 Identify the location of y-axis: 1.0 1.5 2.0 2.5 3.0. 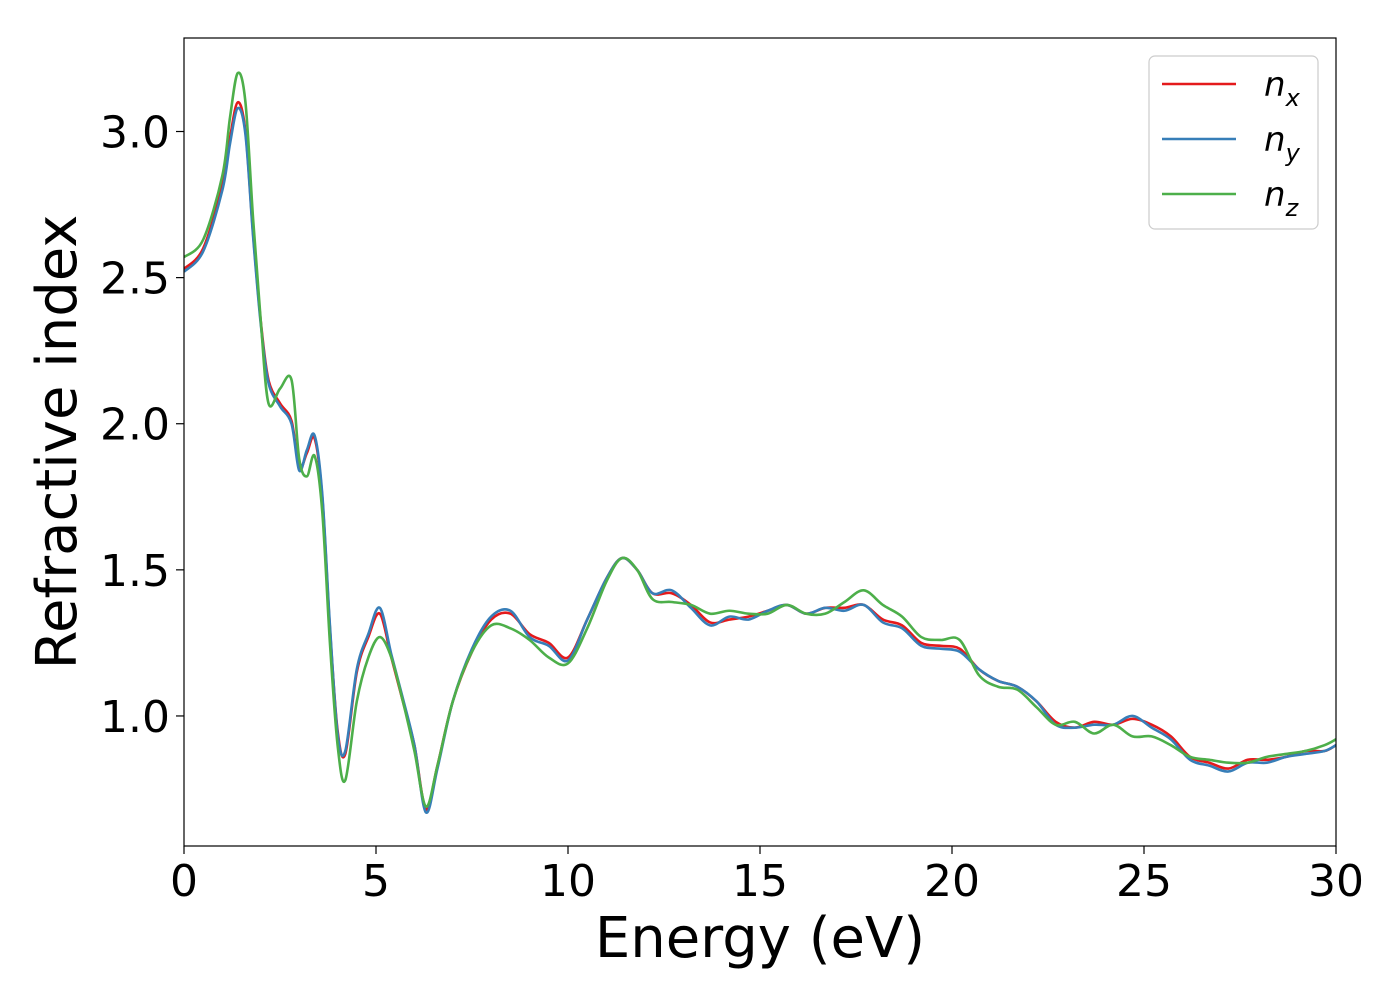
(142, 425).